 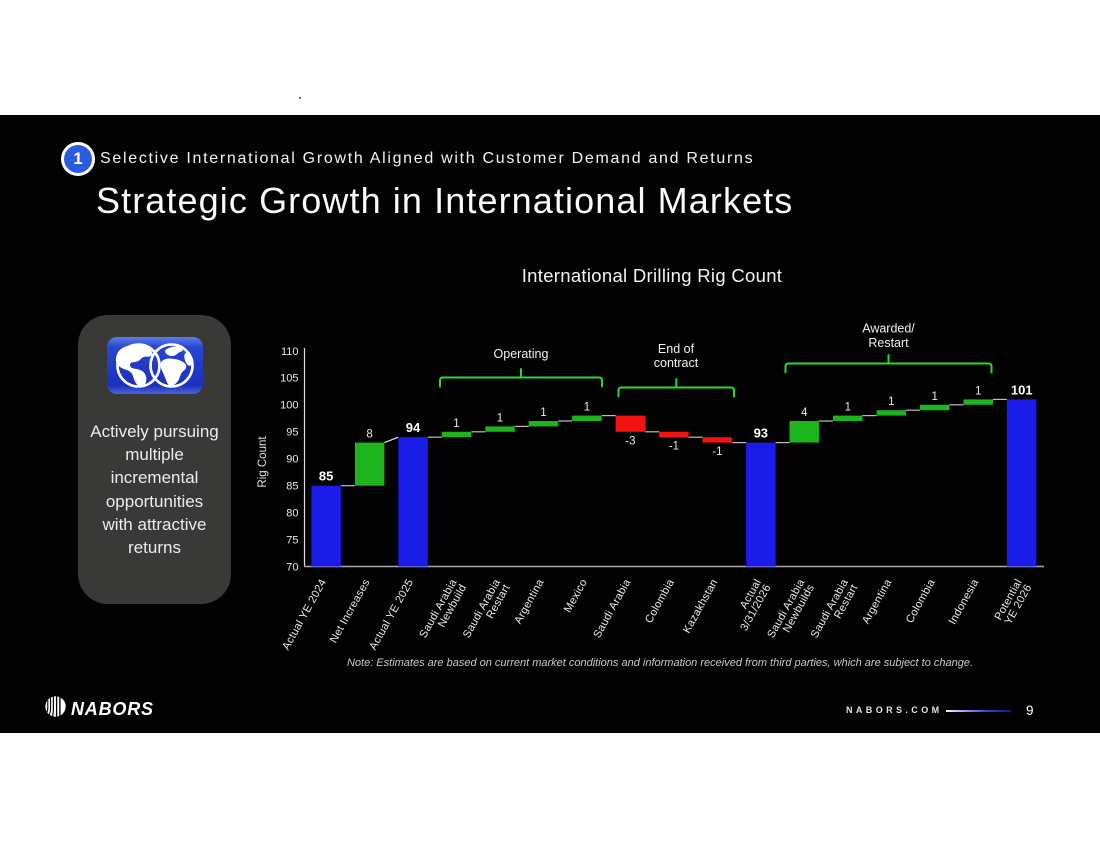 What do you see at coordinates (521, 354) in the screenshot?
I see `svg-text: Operating` at bounding box center [521, 354].